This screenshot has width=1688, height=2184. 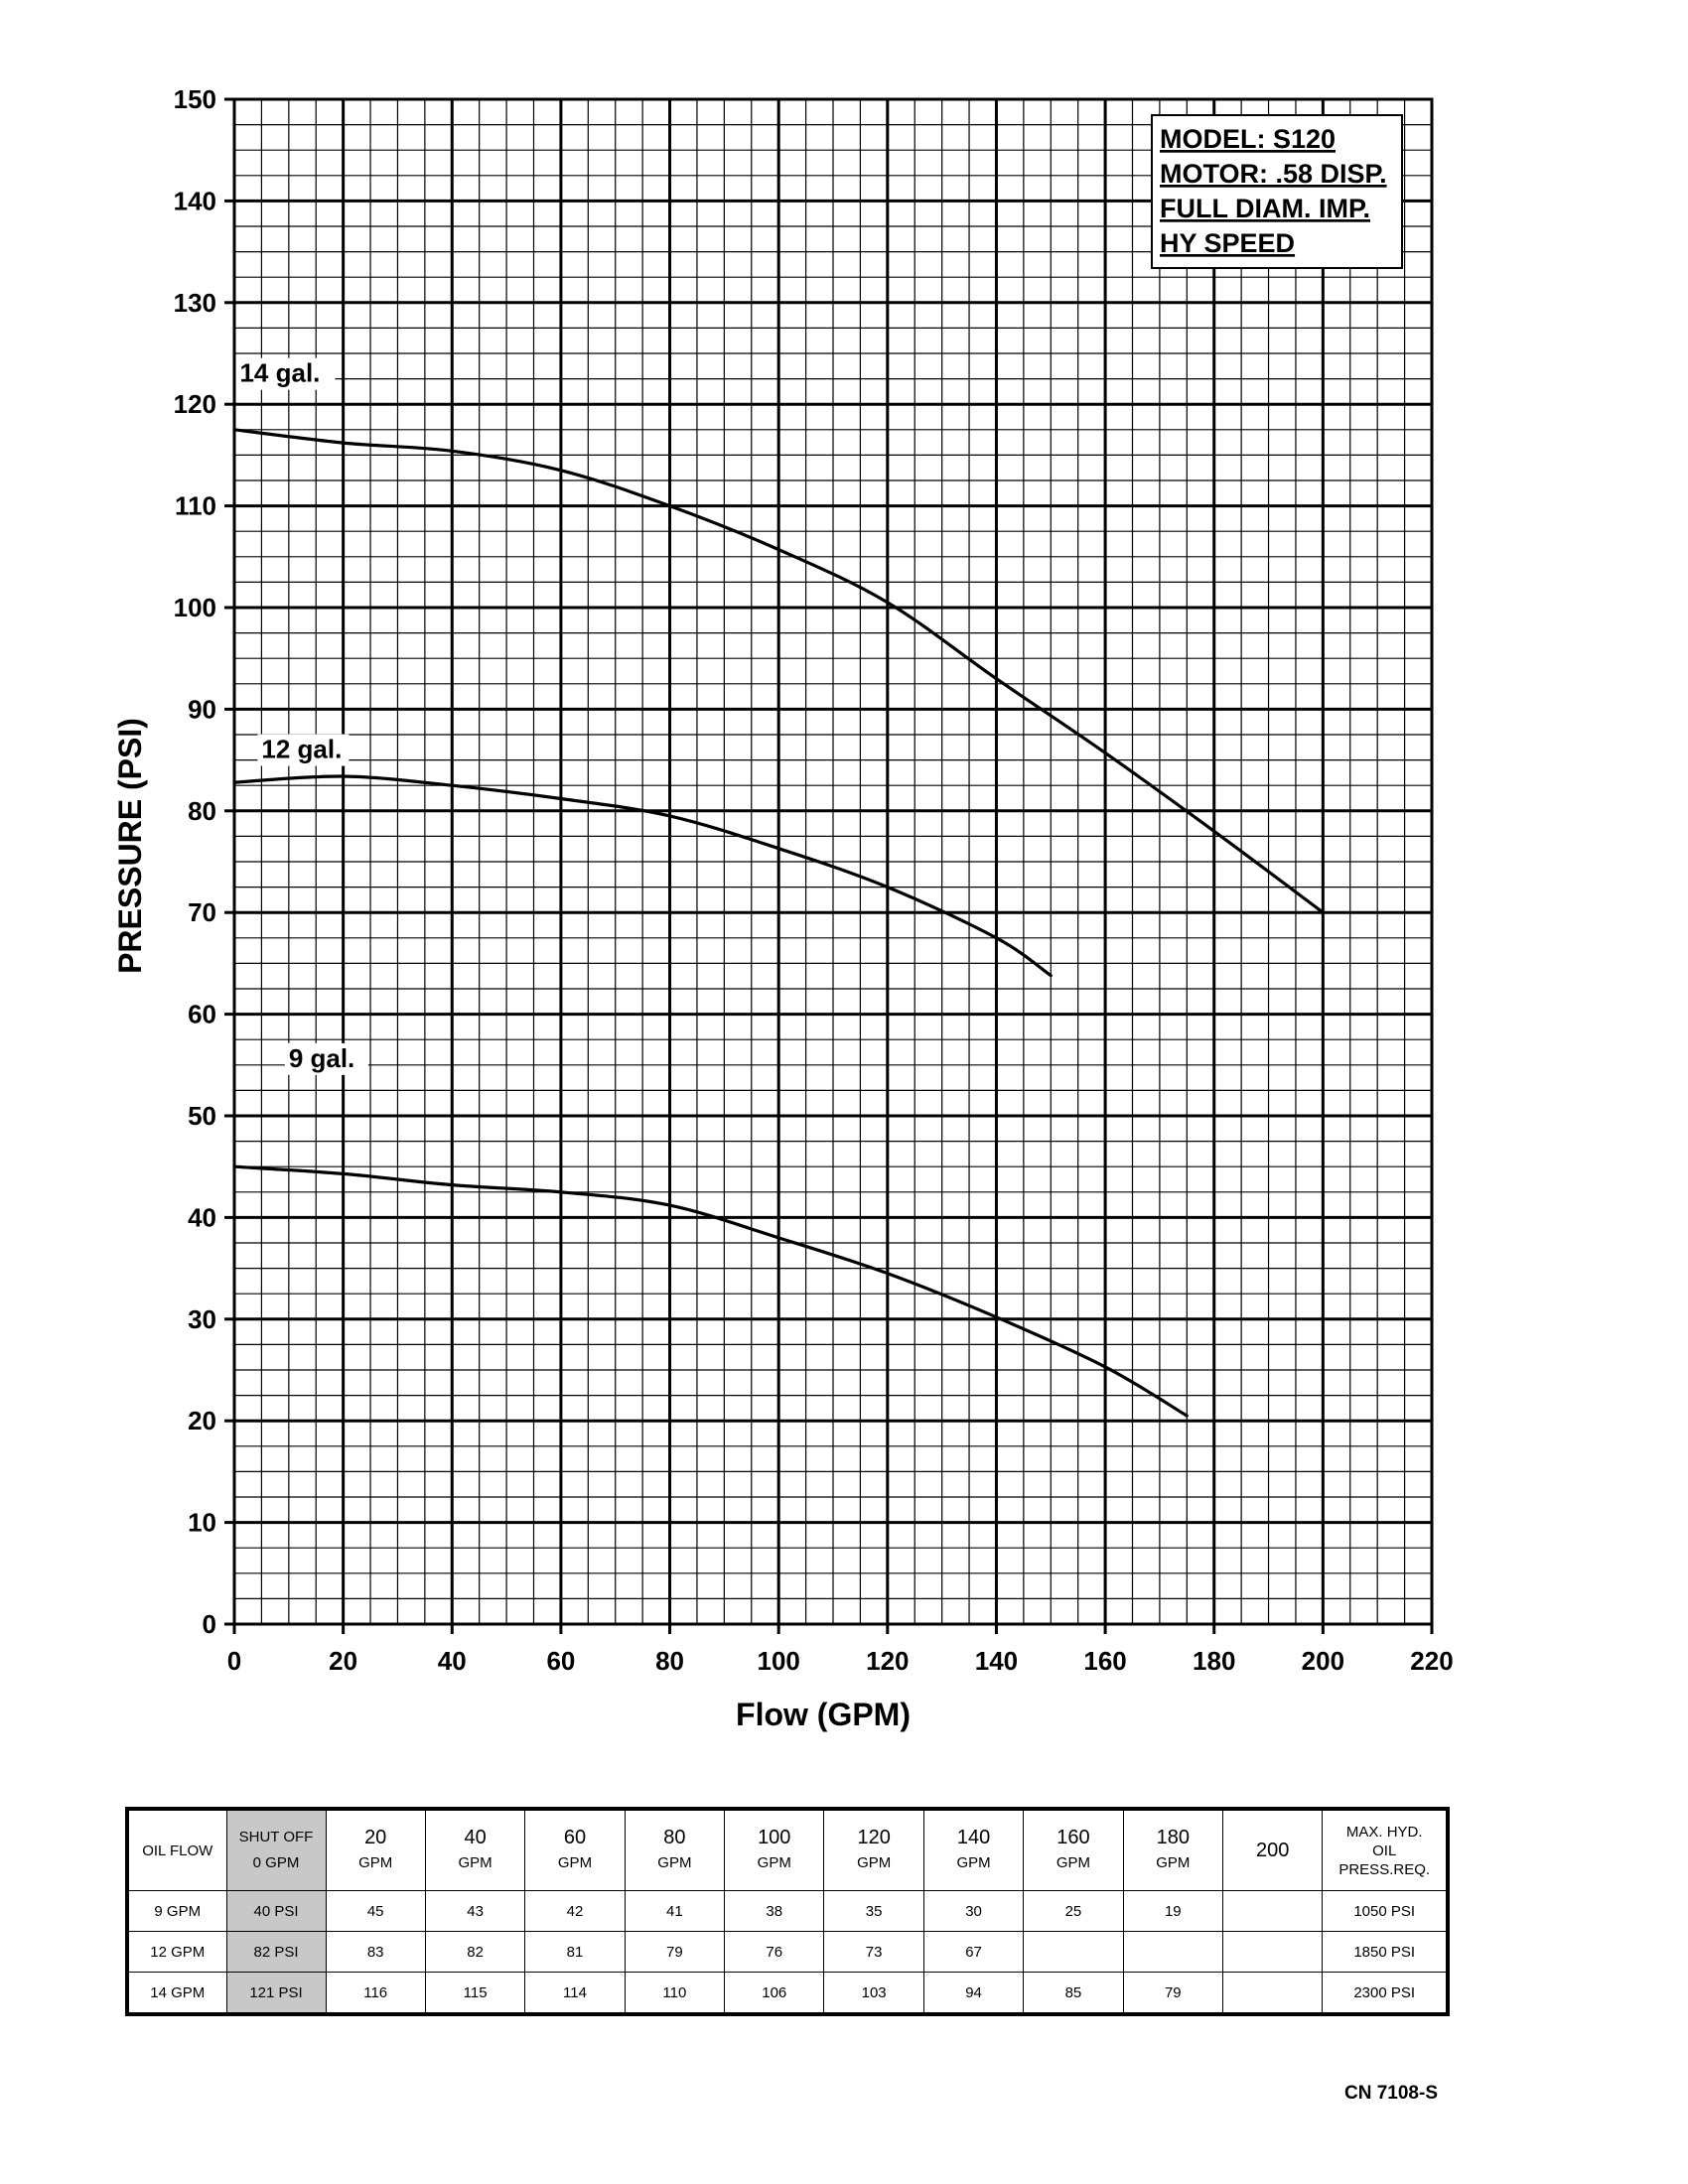 I want to click on flow-col-number: 40, so click(x=475, y=1837).